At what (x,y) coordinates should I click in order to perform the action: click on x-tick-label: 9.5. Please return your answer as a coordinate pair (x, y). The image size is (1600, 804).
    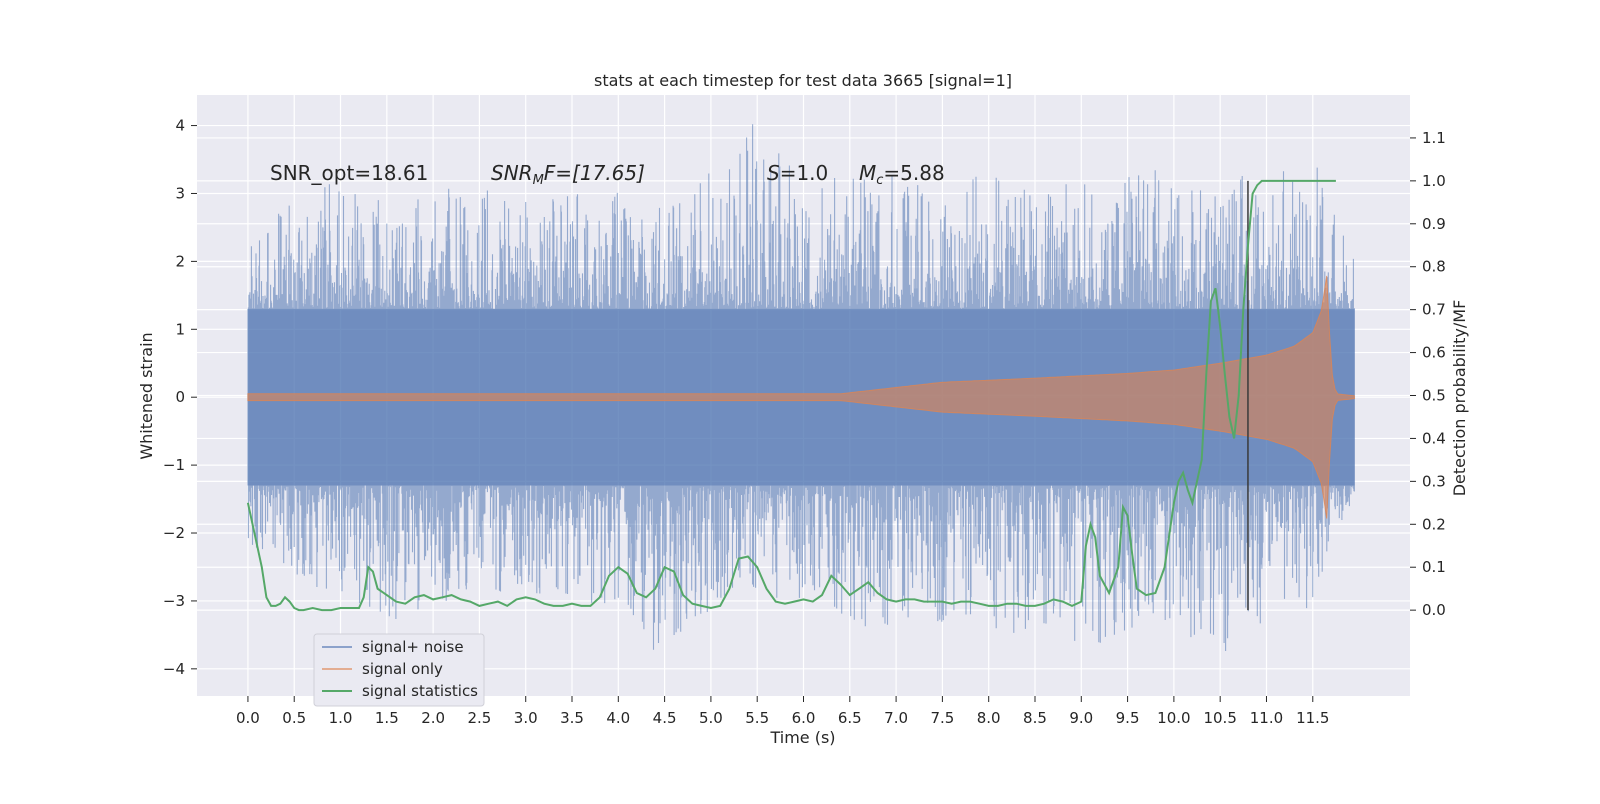
    Looking at the image, I should click on (1128, 718).